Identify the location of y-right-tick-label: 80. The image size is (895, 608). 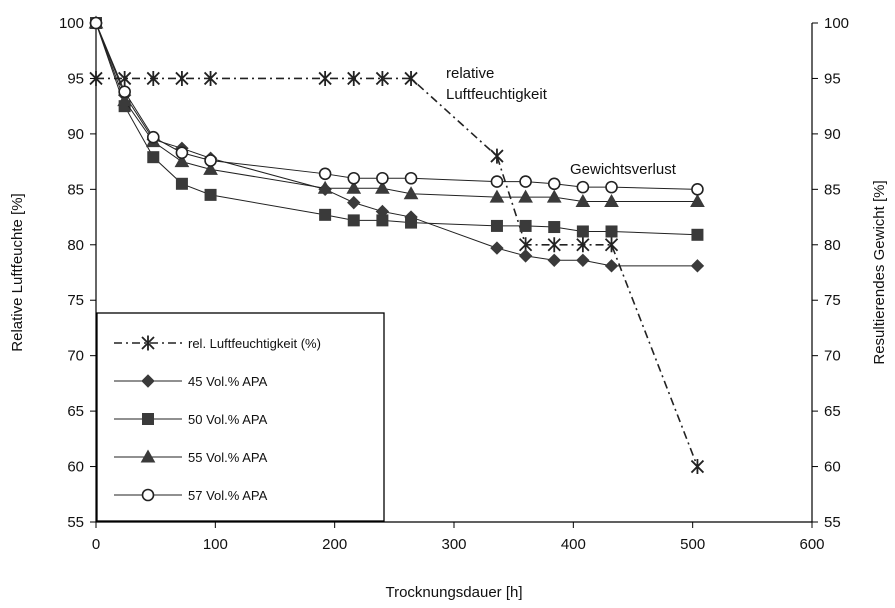
(832, 245).